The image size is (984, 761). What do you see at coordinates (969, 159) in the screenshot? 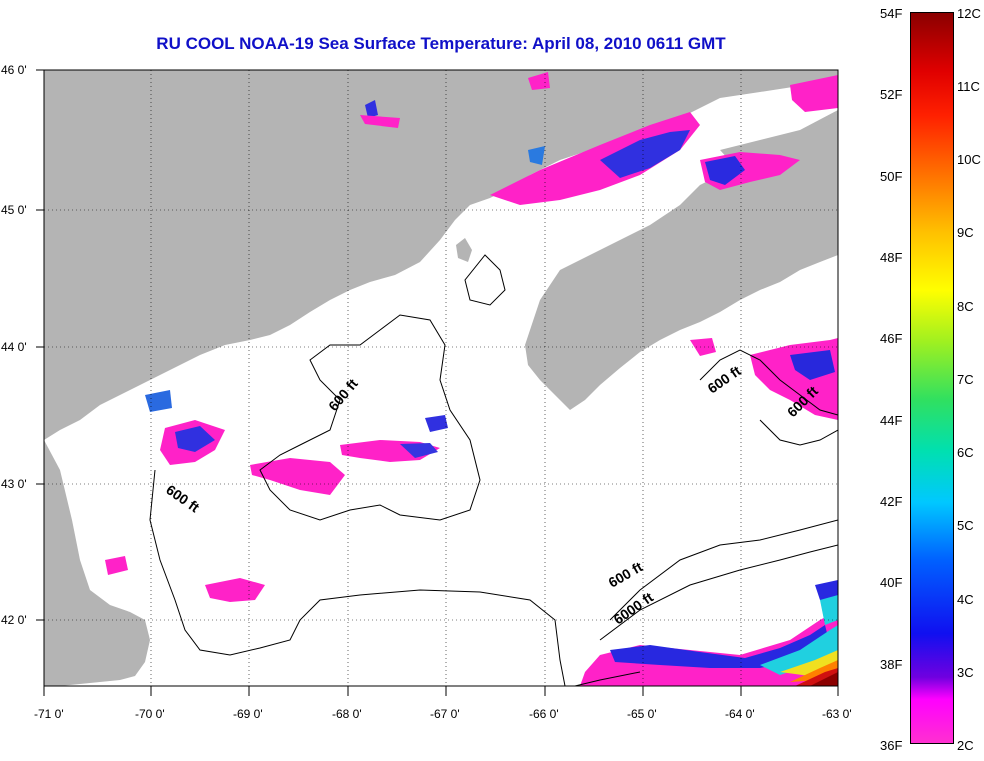
I see `colorbar-c-label: 10C` at bounding box center [969, 159].